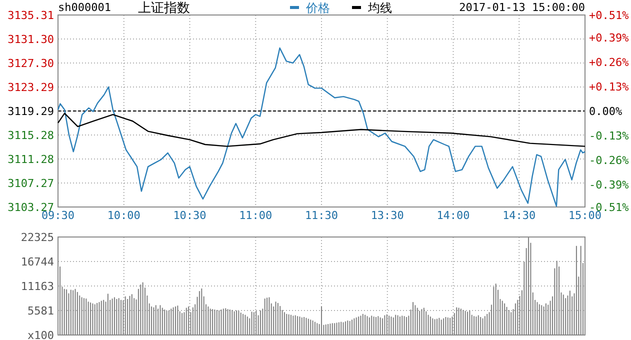  Describe the element at coordinates (31, 63) in the screenshot. I see `y-tick-label: 3127.30` at that location.